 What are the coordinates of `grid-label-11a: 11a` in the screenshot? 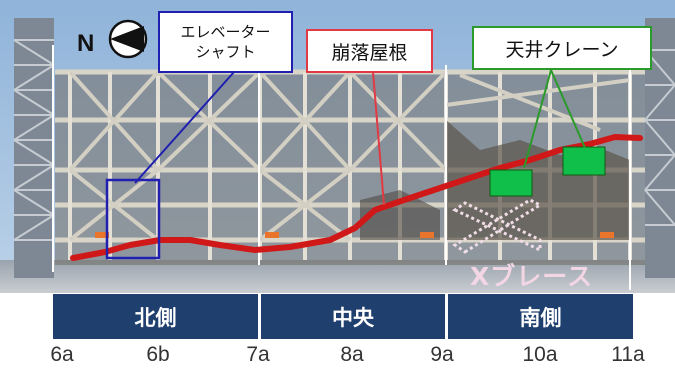 It's located at (628, 354).